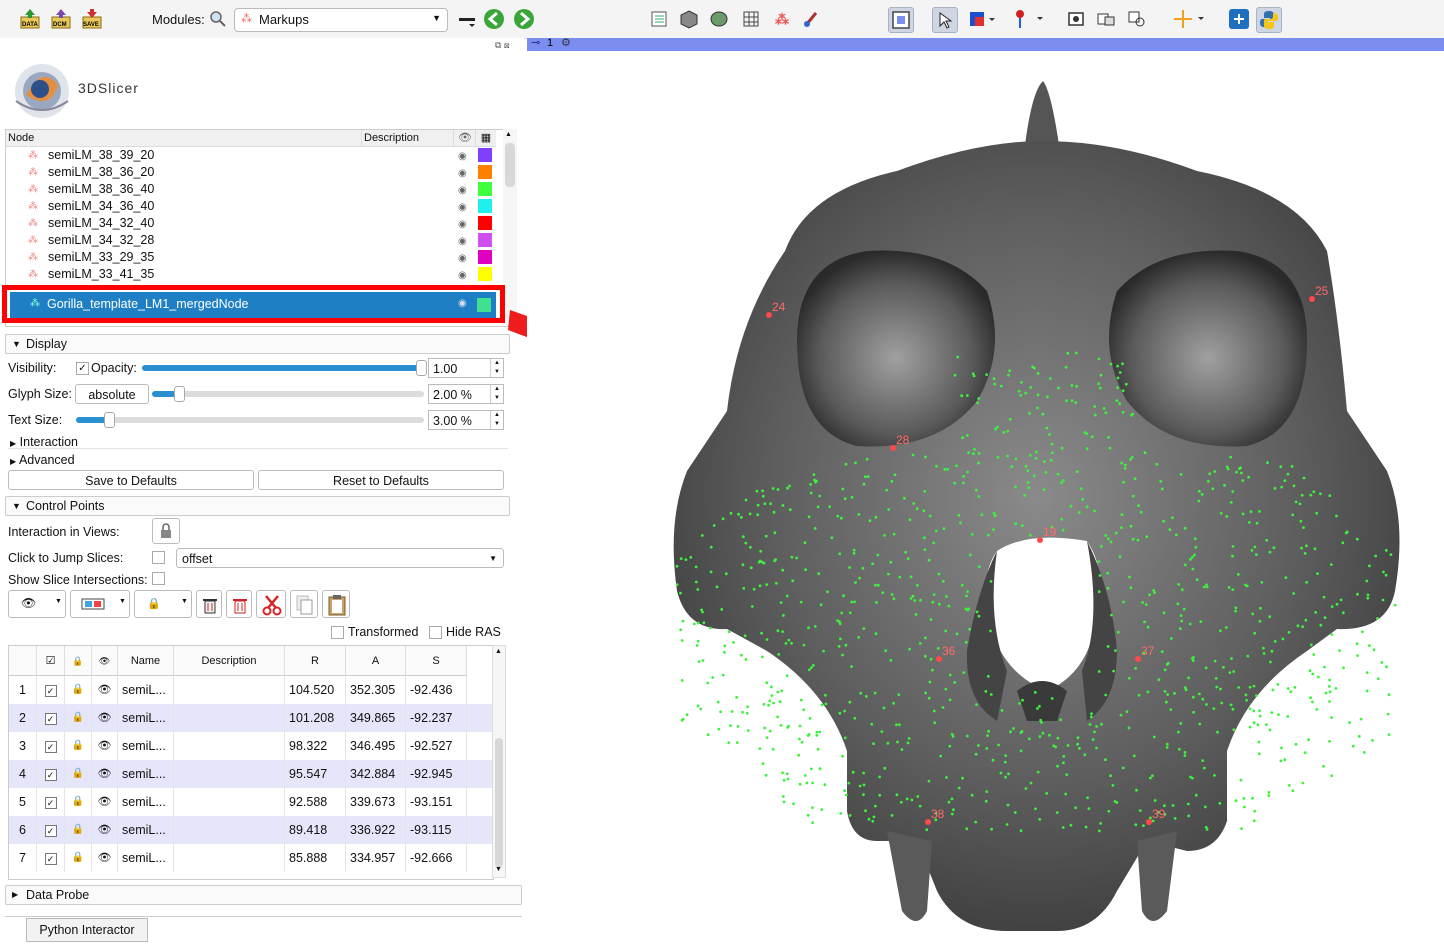  Describe the element at coordinates (982, 19) in the screenshot. I see `window-level-button` at that location.